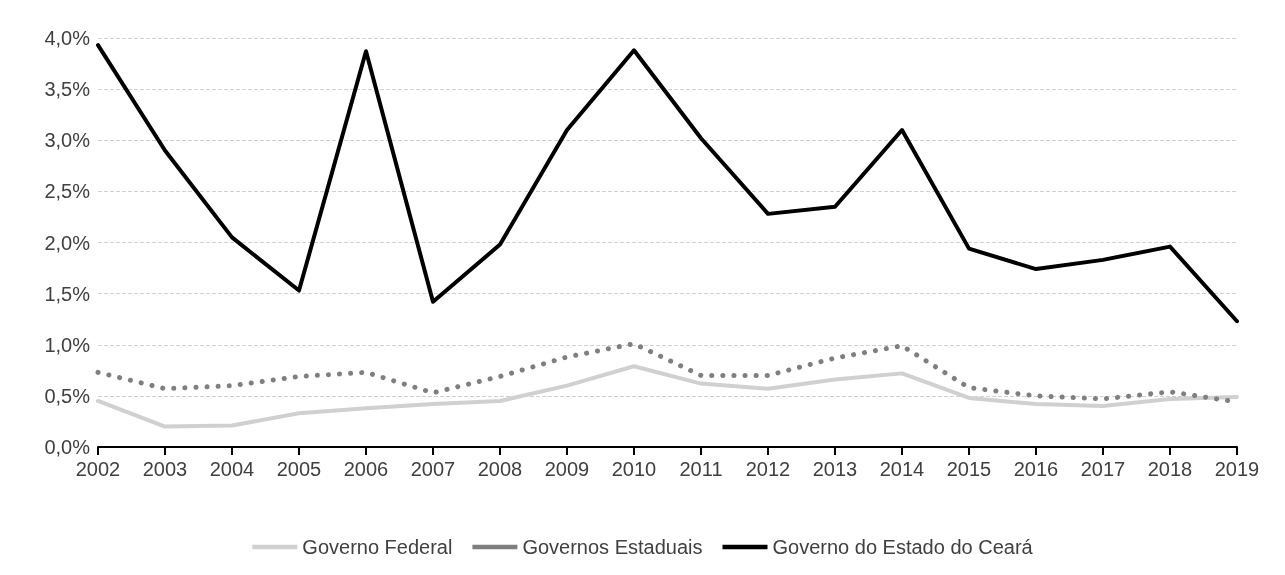  I want to click on y-tick-label: 2,5%, so click(67, 191).